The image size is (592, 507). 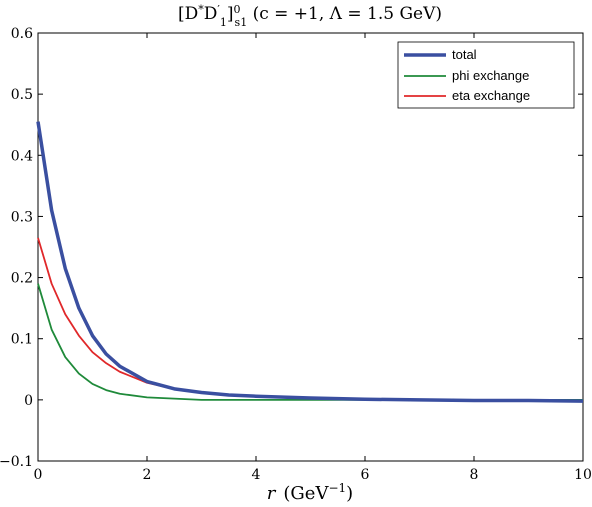 What do you see at coordinates (344, 14) in the screenshot?
I see `title-rest: (c = +1, Λ = 1.5 GeV)` at bounding box center [344, 14].